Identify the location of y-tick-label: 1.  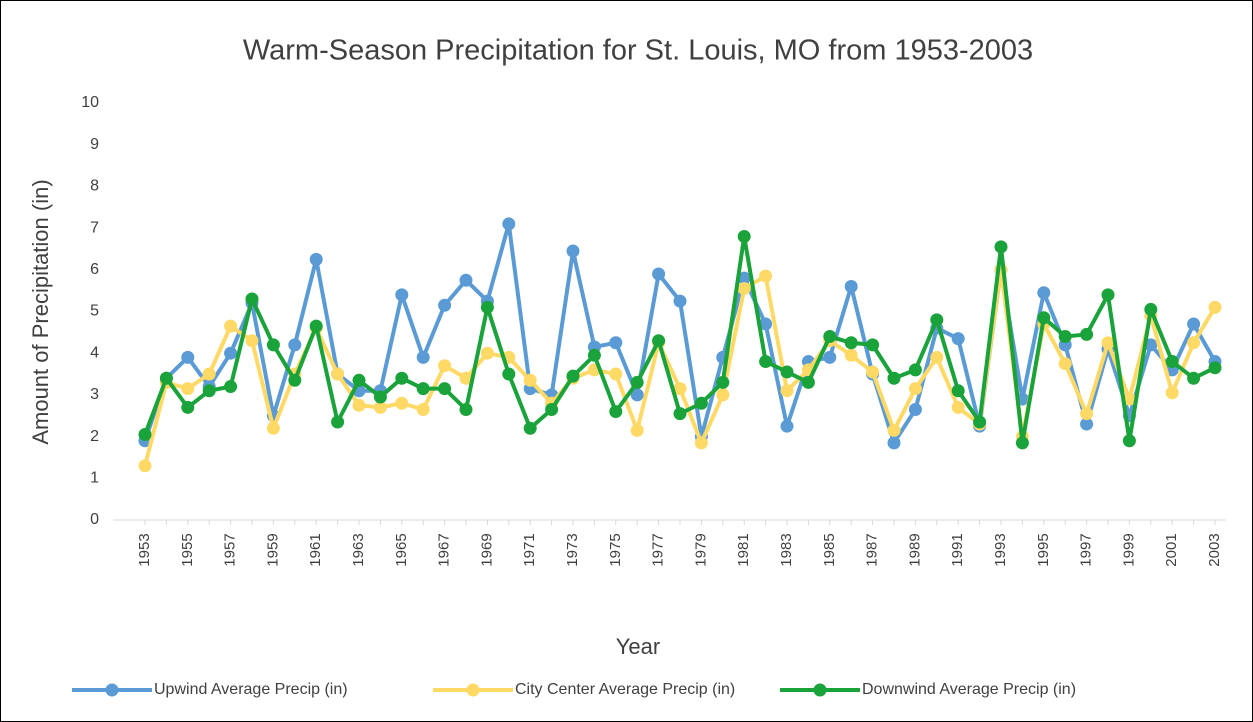
(94, 478).